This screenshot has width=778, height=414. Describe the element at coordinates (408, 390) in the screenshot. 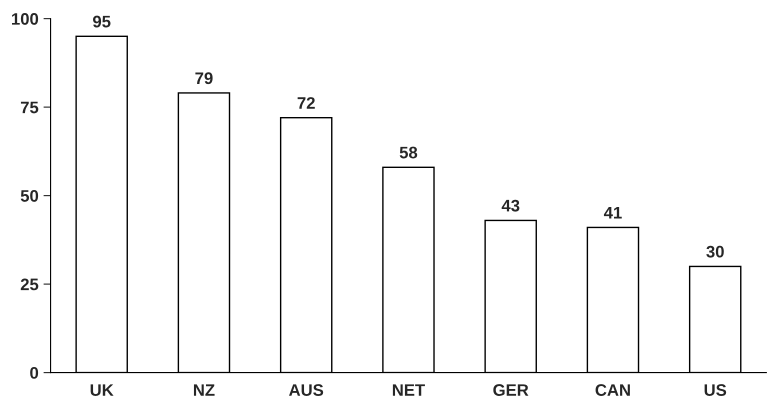

I see `x-tick-label: NET` at that location.